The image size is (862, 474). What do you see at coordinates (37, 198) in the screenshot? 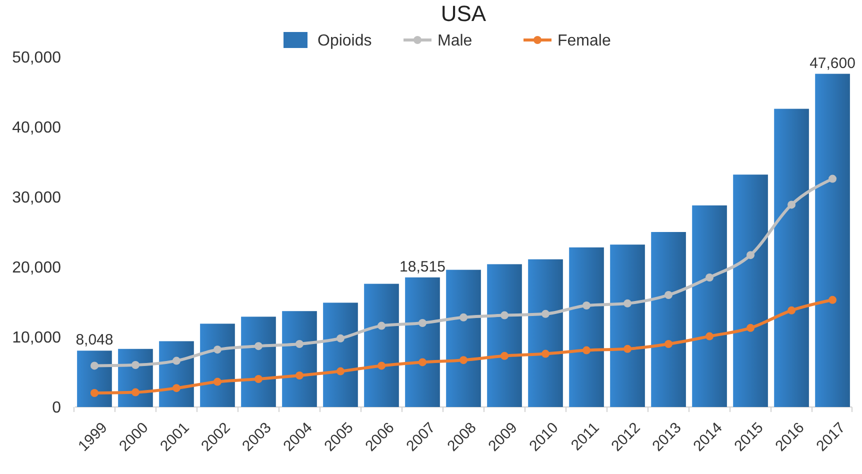
I see `y-tick-label: 30,000` at bounding box center [37, 198].